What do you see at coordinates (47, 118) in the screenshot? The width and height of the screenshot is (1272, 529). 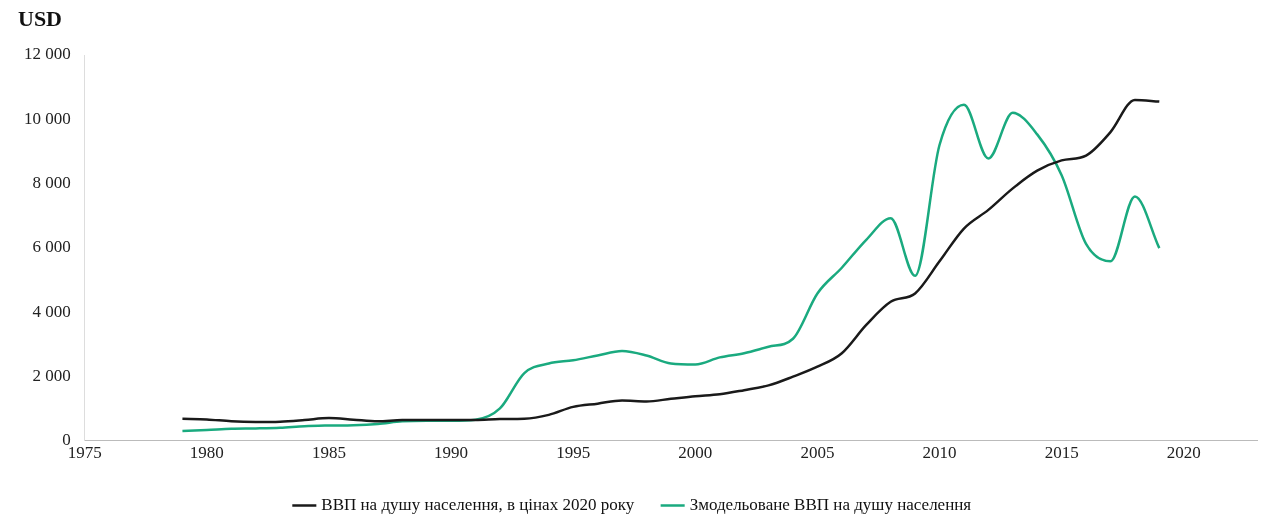 I see `y-tick-label: 10 000` at bounding box center [47, 118].